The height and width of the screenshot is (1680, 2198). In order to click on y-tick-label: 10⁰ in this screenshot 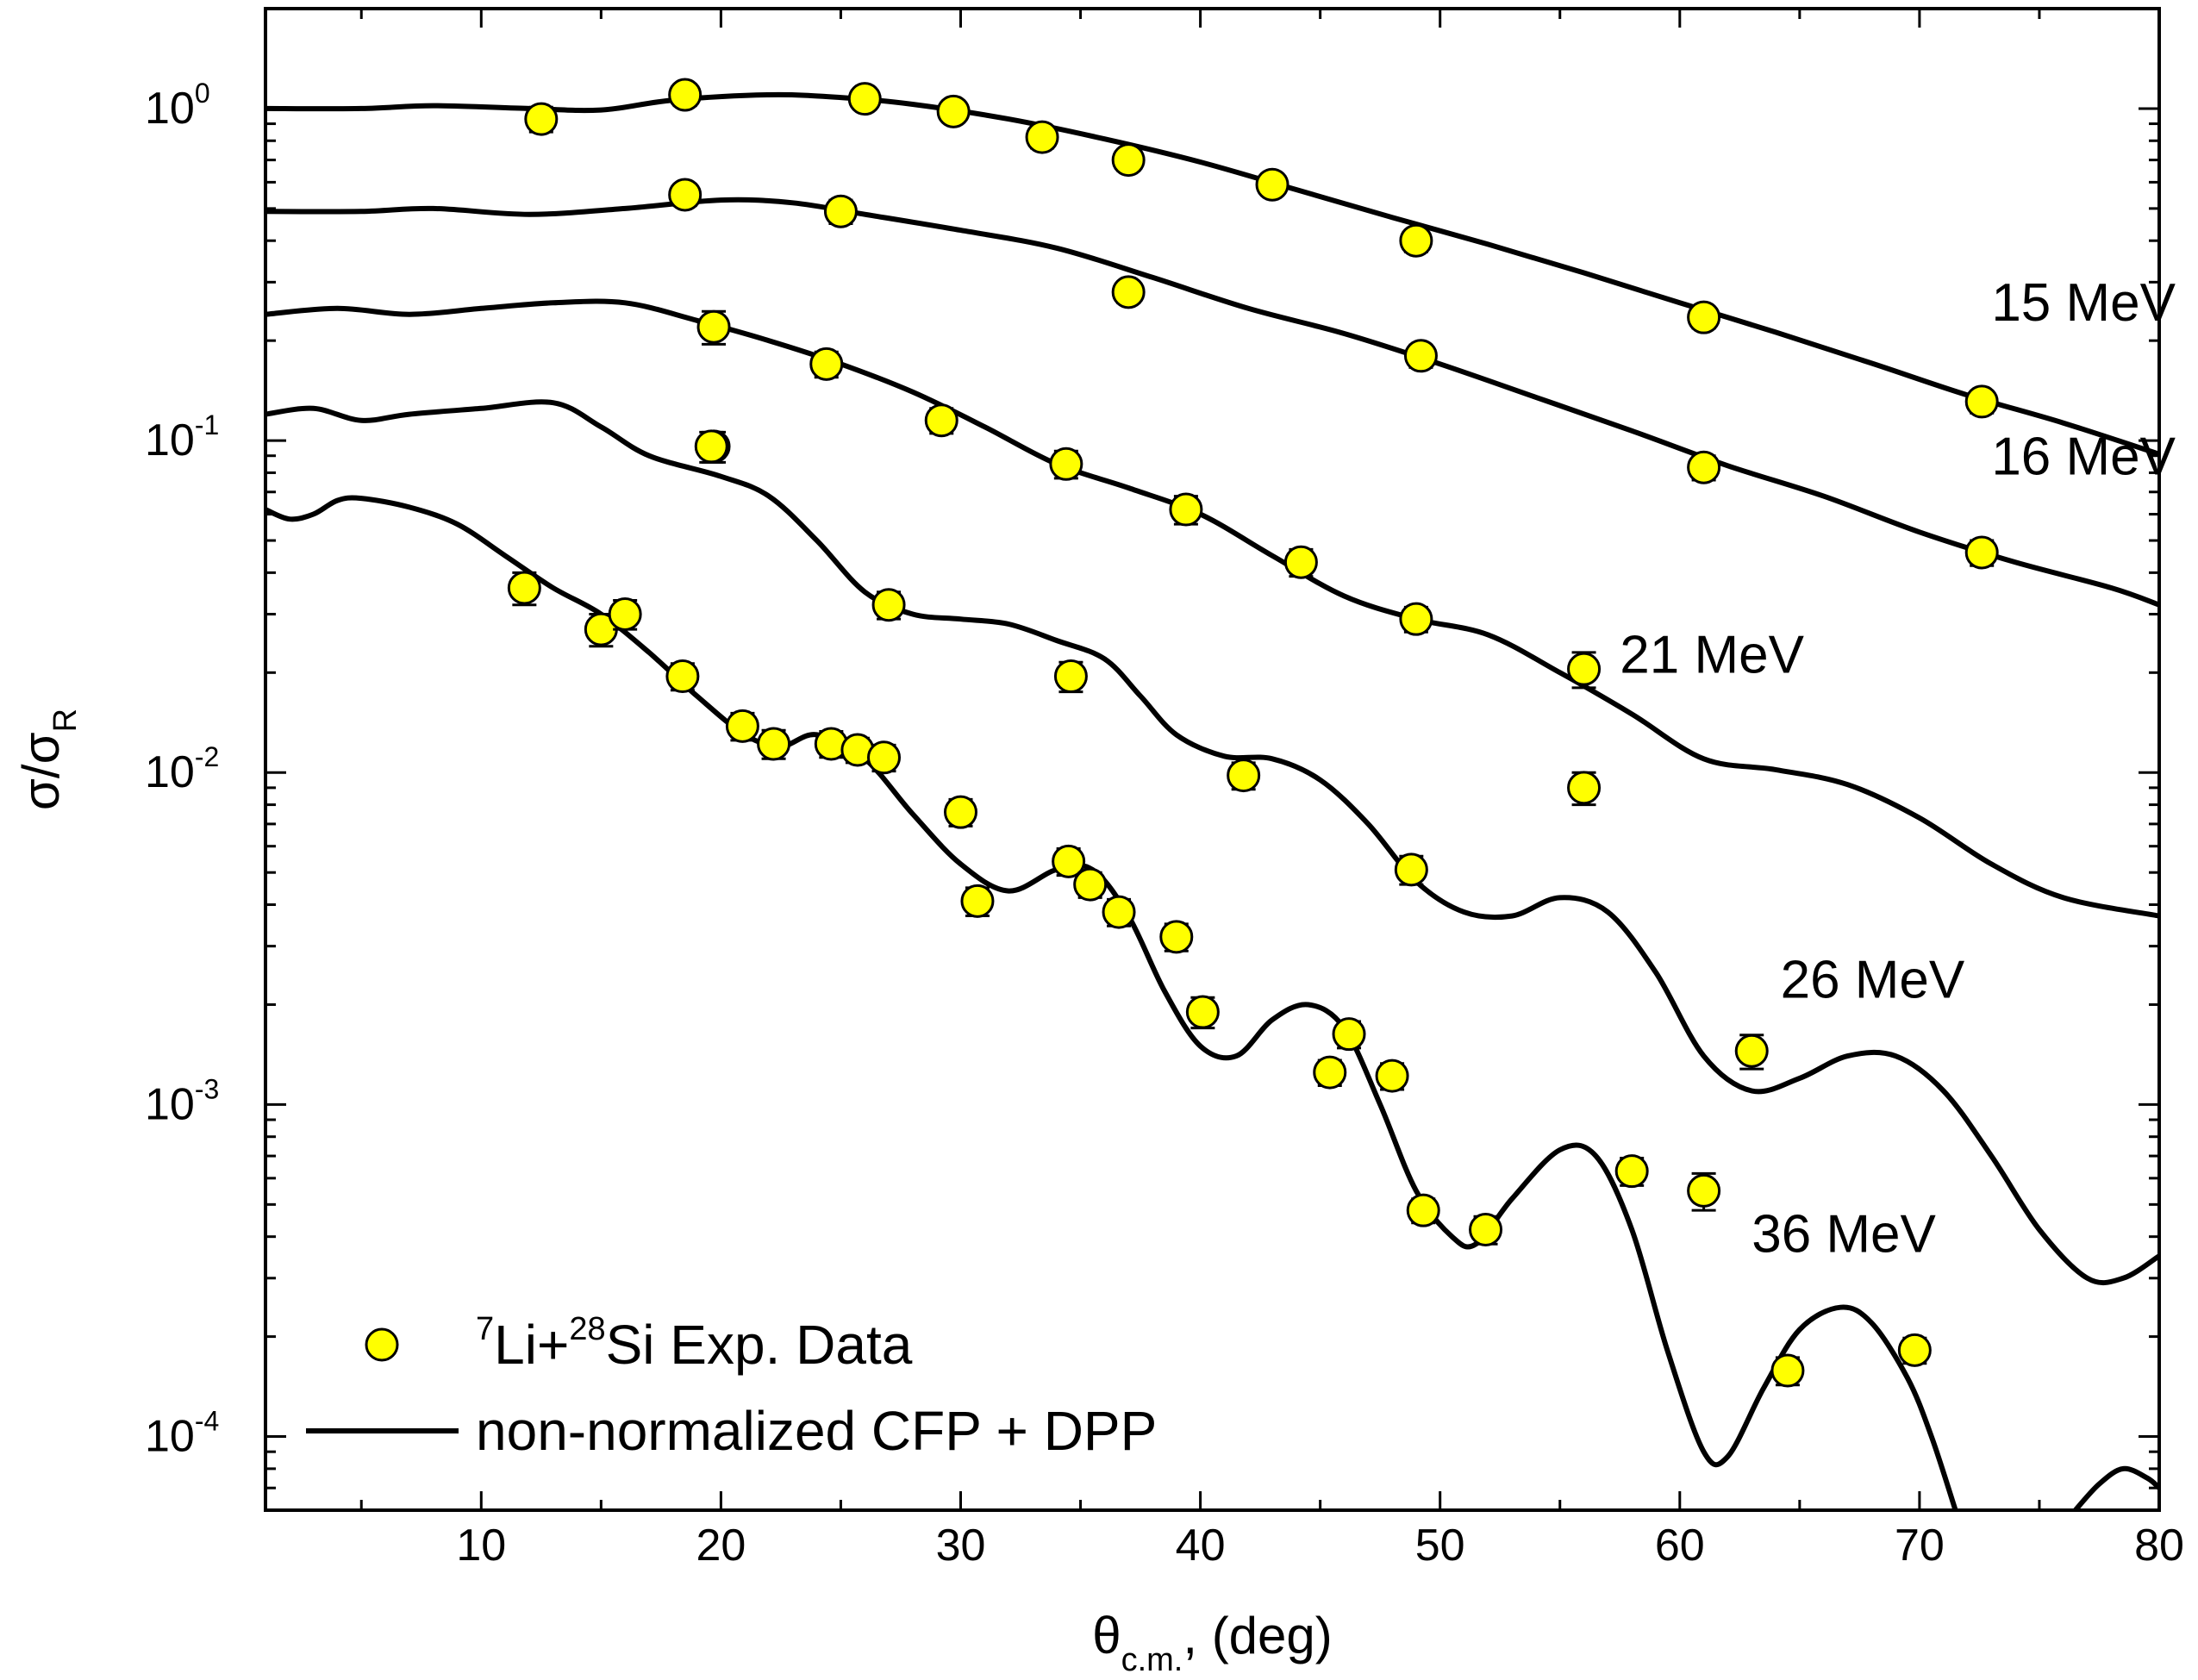, I will do `click(177, 106)`.